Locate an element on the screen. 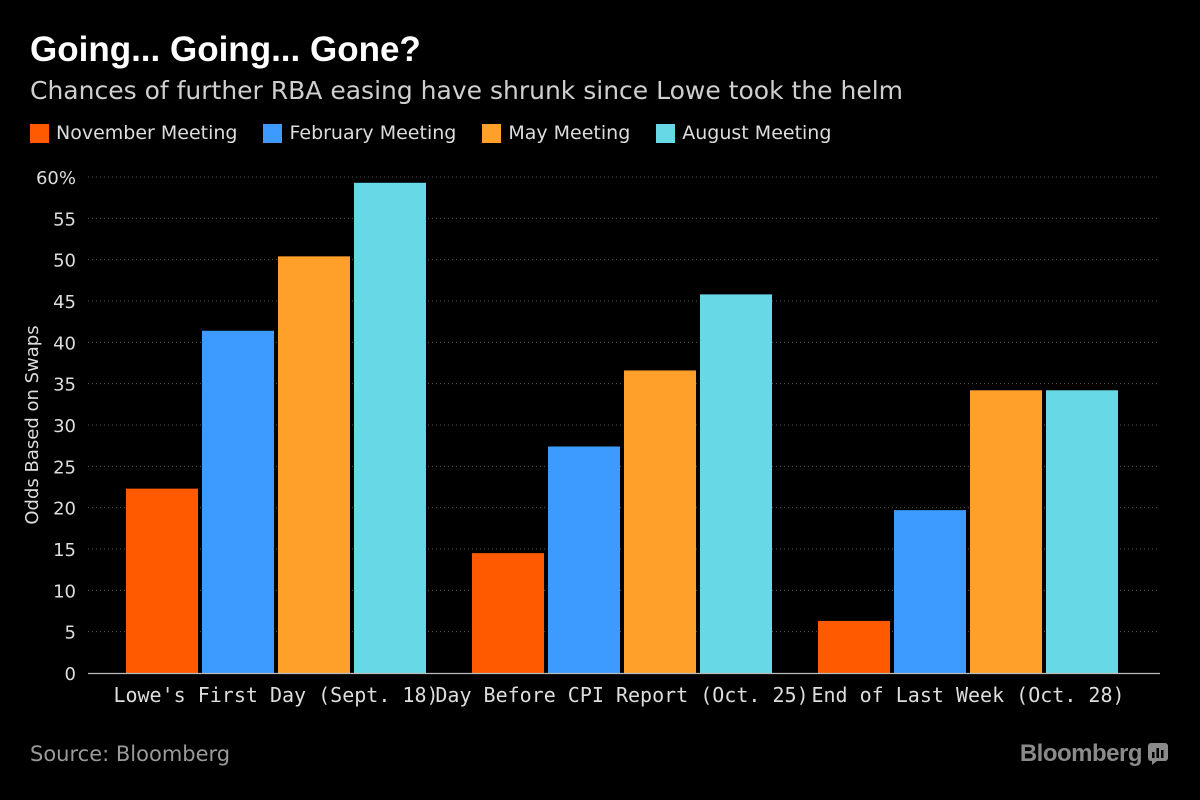  legend-label: May Meeting is located at coordinates (569, 133).